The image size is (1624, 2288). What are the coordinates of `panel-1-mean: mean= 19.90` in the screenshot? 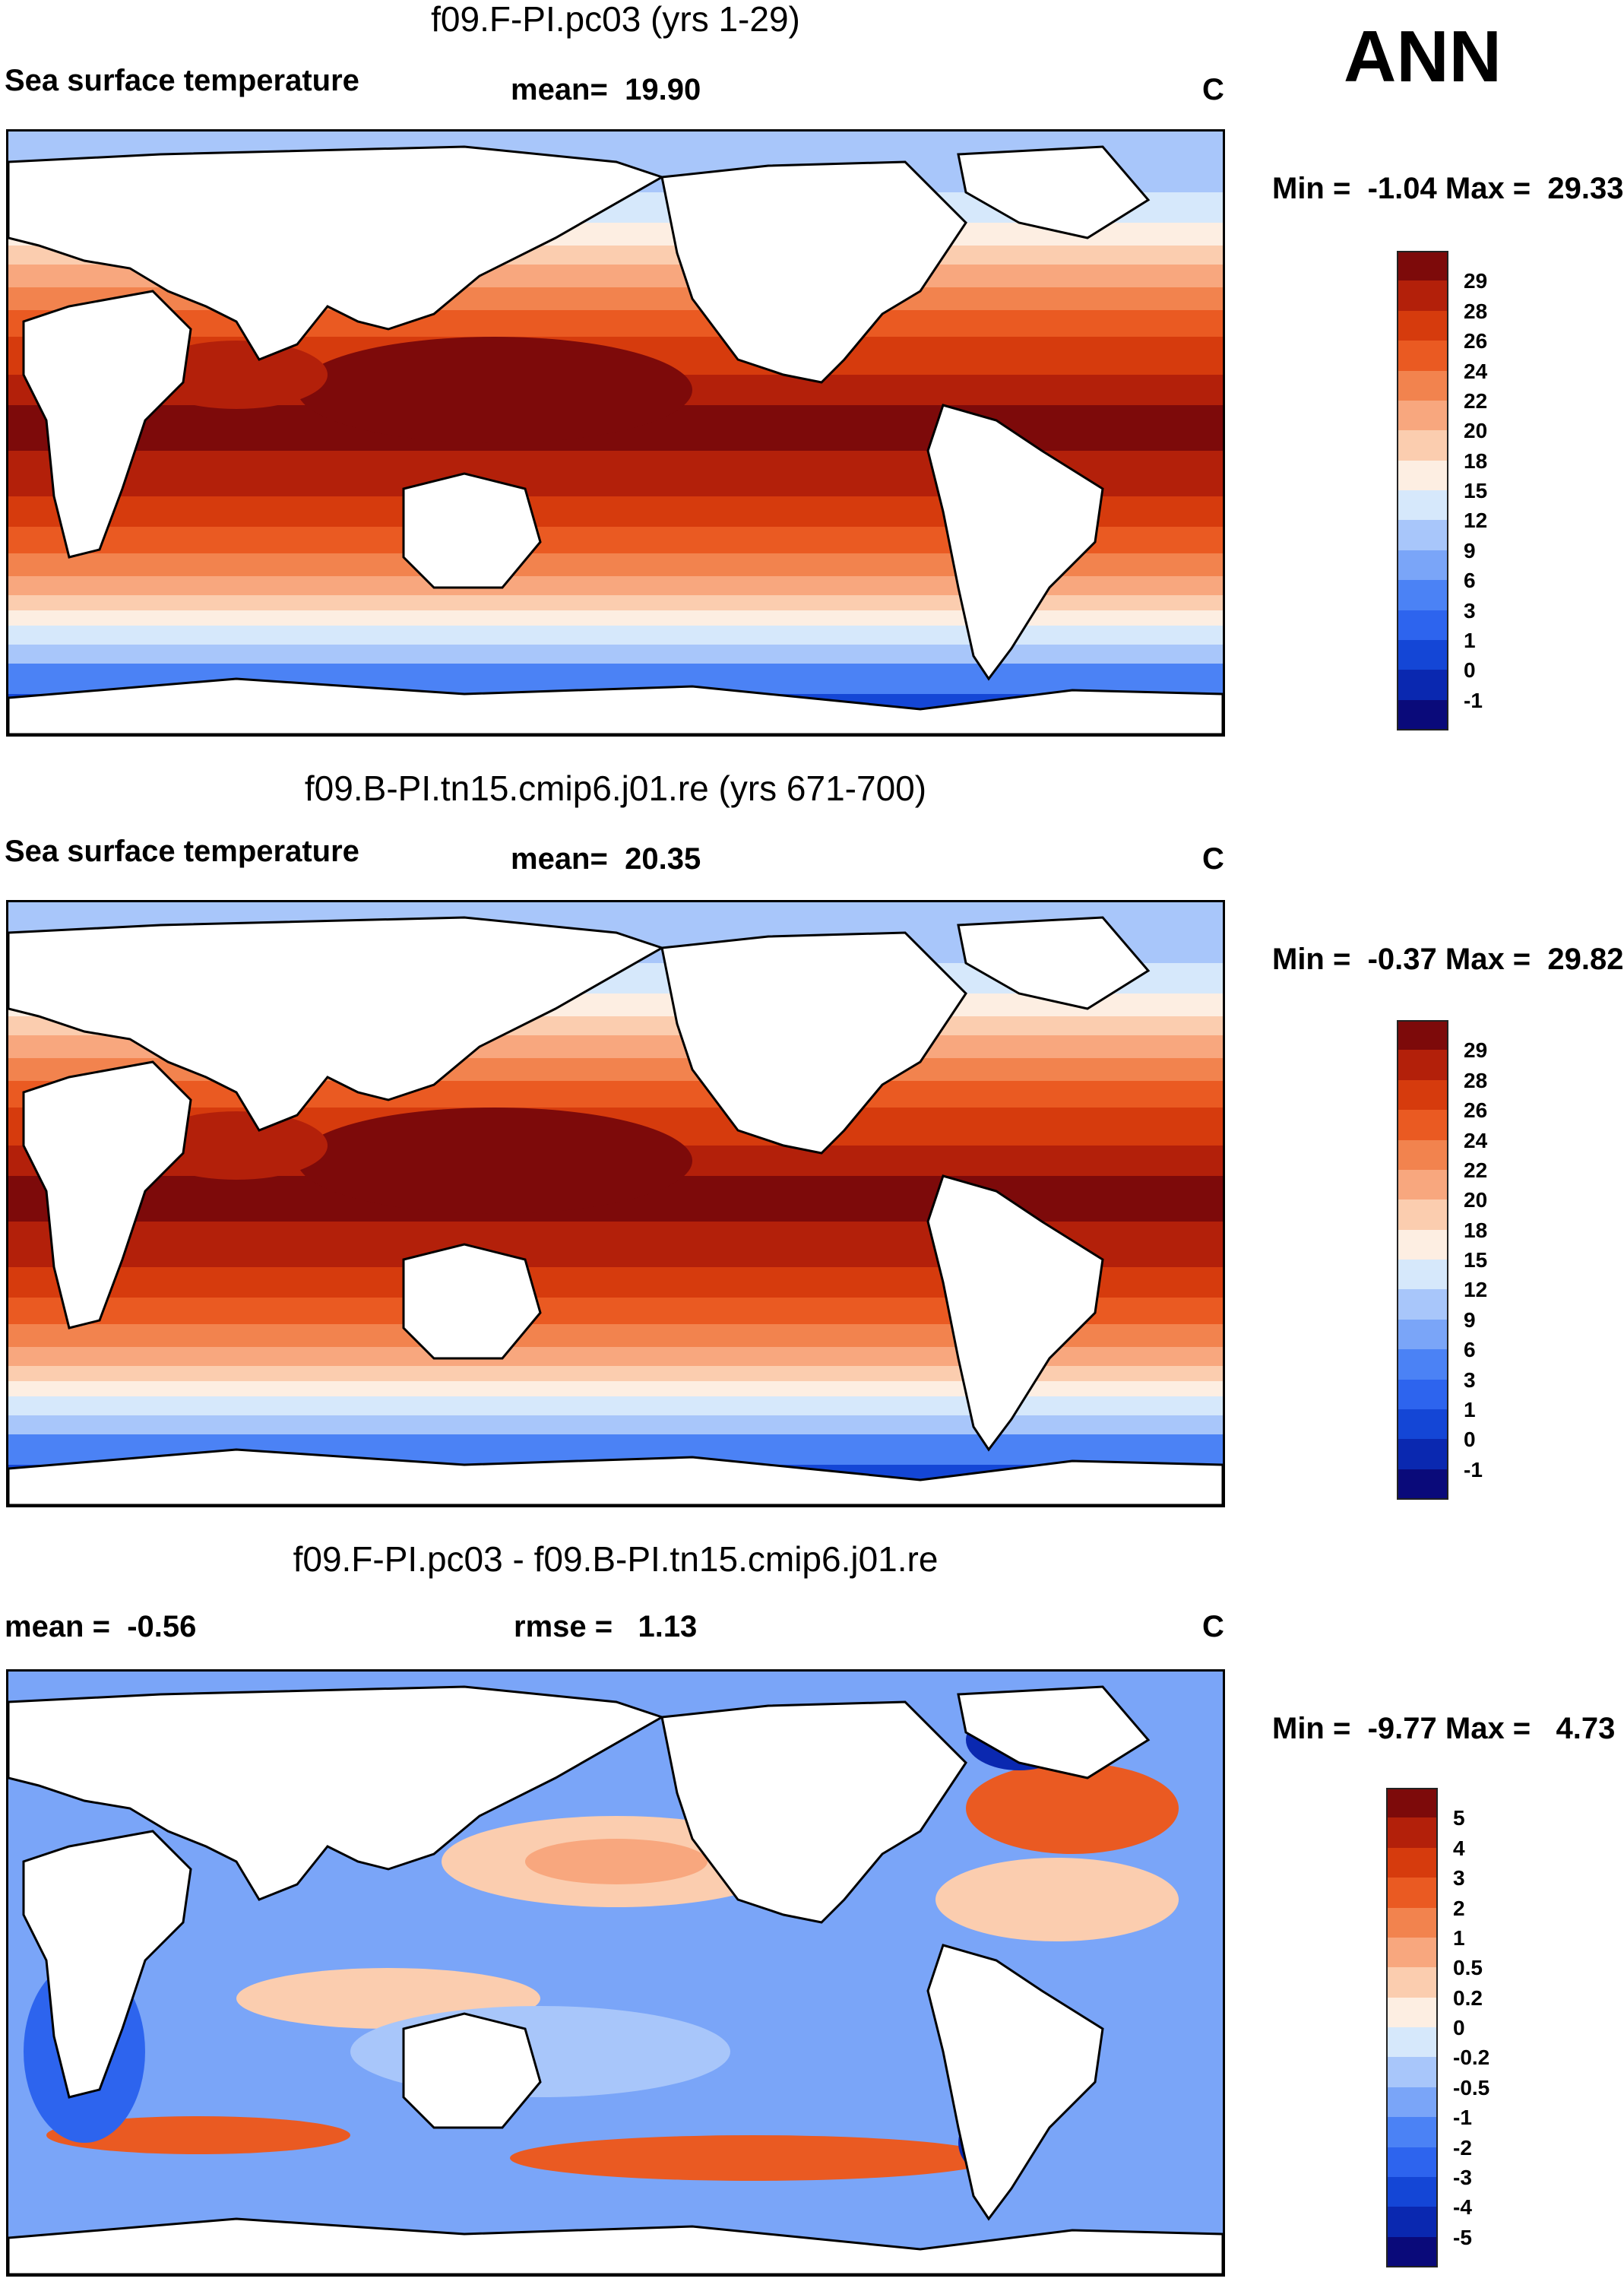 It's located at (606, 90).